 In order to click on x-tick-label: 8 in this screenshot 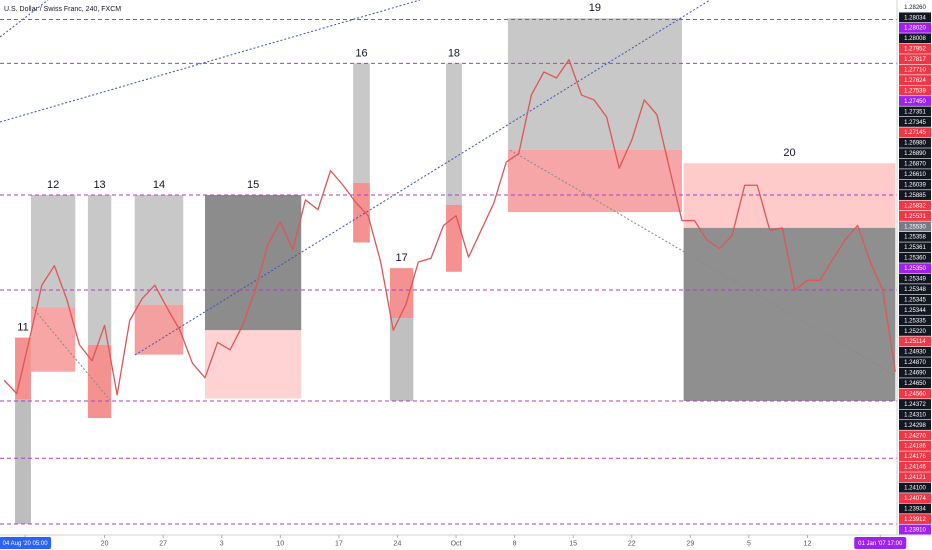, I will do `click(515, 543)`.